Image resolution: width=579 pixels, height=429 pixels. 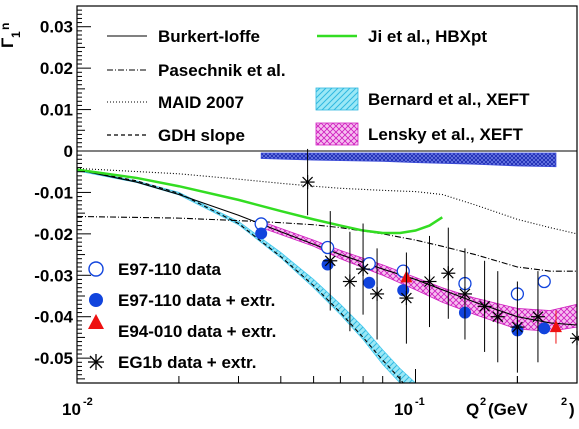 I want to click on curve-pasechnik, so click(x=327, y=243).